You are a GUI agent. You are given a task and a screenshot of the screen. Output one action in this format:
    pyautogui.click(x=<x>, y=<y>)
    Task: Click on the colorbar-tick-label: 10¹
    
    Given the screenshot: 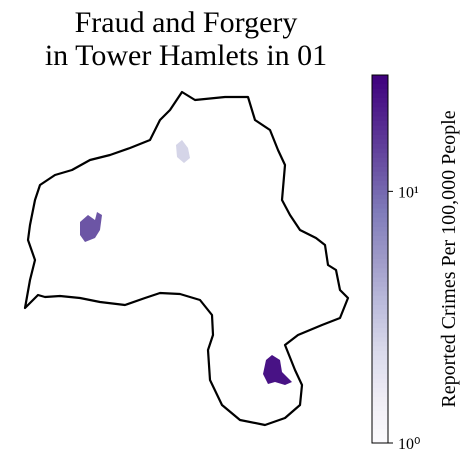 What is the action you would take?
    pyautogui.click(x=408, y=192)
    